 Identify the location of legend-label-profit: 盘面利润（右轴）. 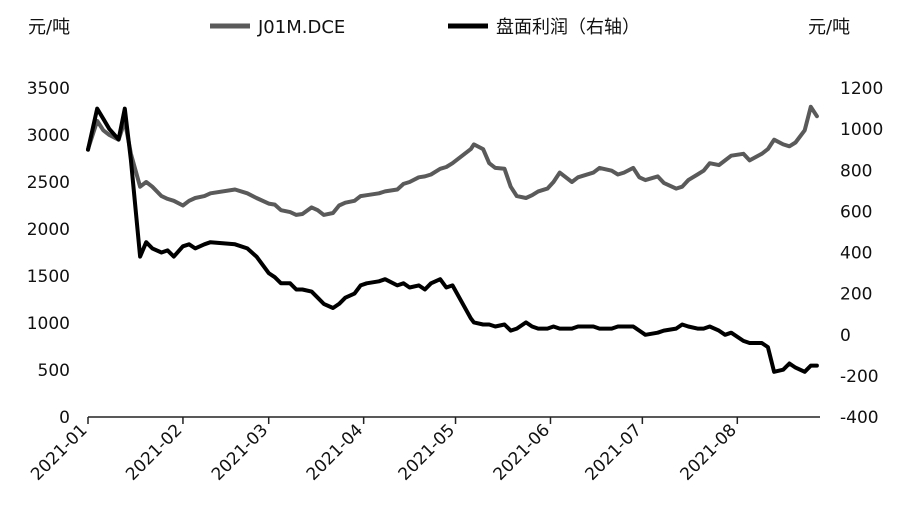
(568, 27).